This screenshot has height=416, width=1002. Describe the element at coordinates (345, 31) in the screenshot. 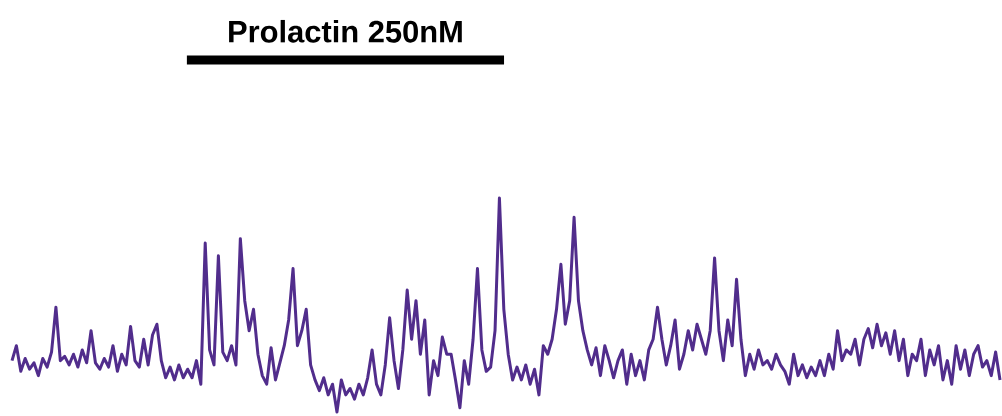

I see `text: Prolactin 250nM` at that location.